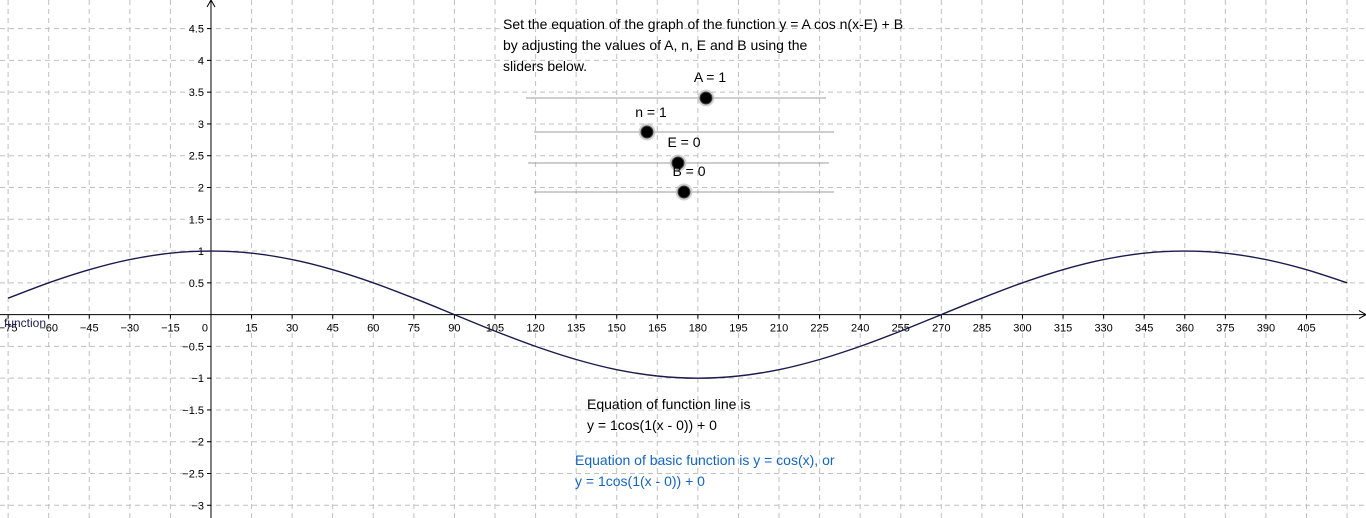  I want to click on y-tick-label: −2.5, so click(193, 475).